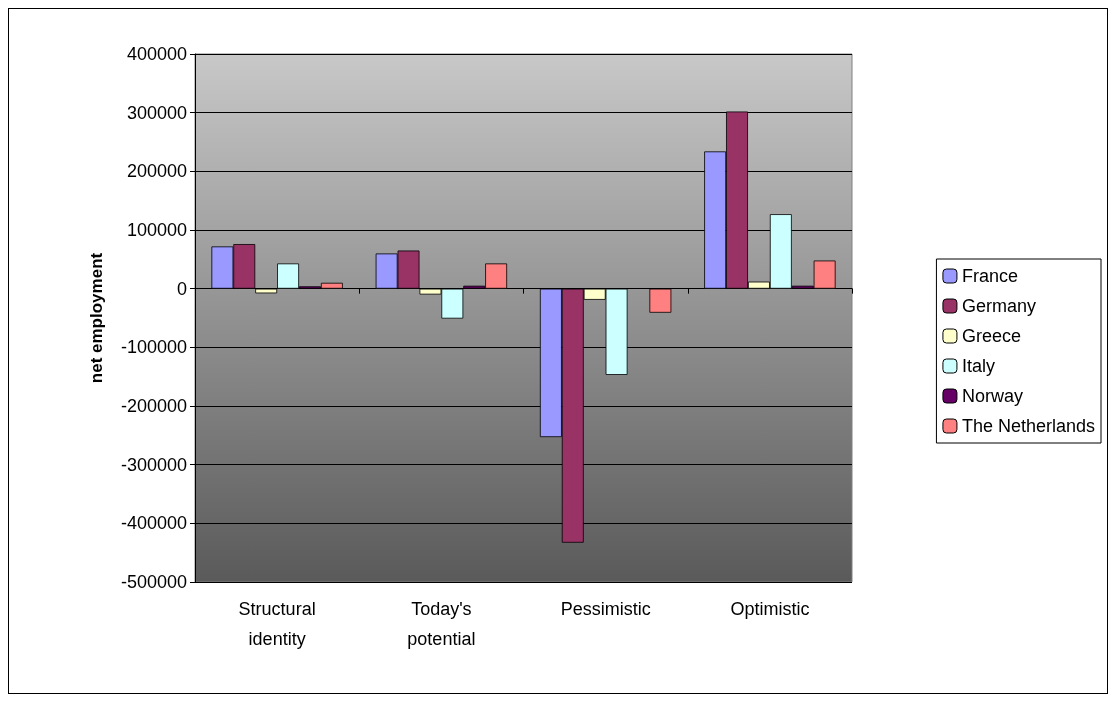  I want to click on x-tick-label: Optimistic, so click(770, 609).